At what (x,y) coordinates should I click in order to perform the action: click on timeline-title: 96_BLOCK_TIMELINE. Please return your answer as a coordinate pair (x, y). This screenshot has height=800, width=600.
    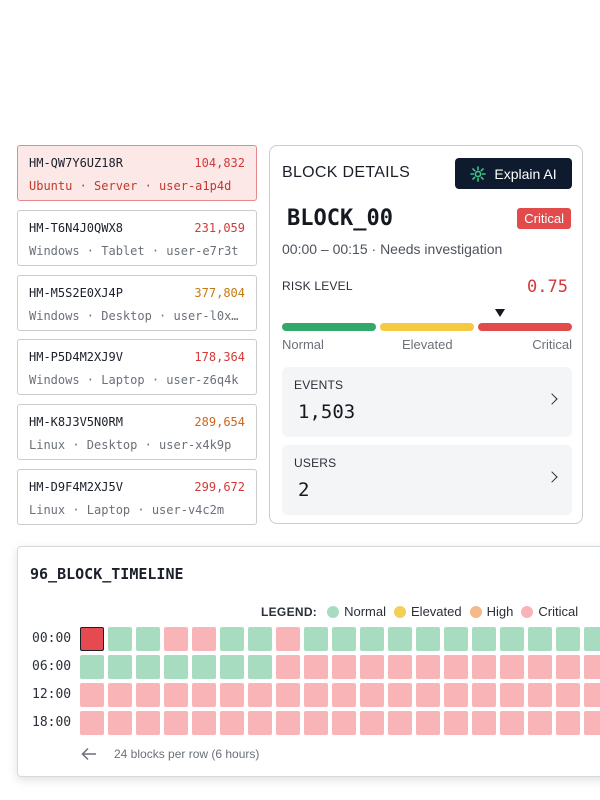
    Looking at the image, I should click on (107, 574).